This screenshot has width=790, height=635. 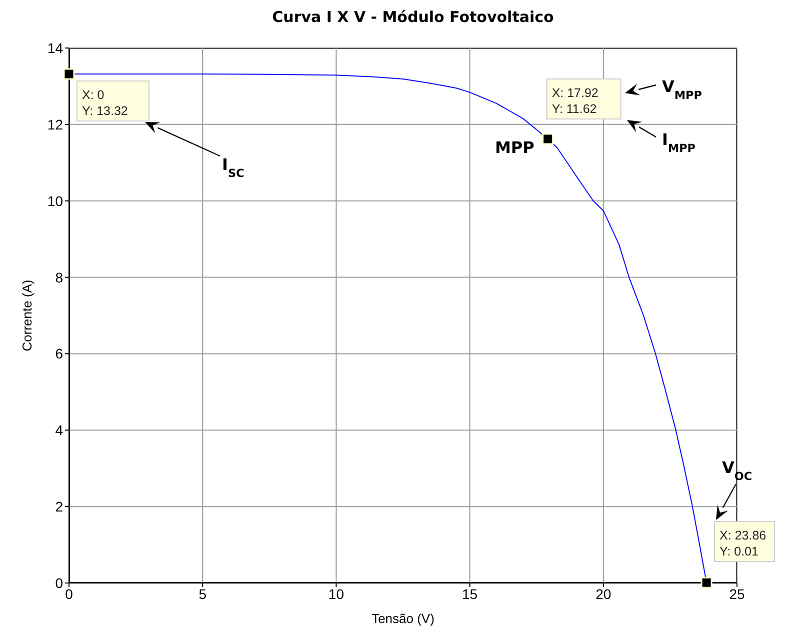 I want to click on x-tick-label: 5, so click(x=202, y=594).